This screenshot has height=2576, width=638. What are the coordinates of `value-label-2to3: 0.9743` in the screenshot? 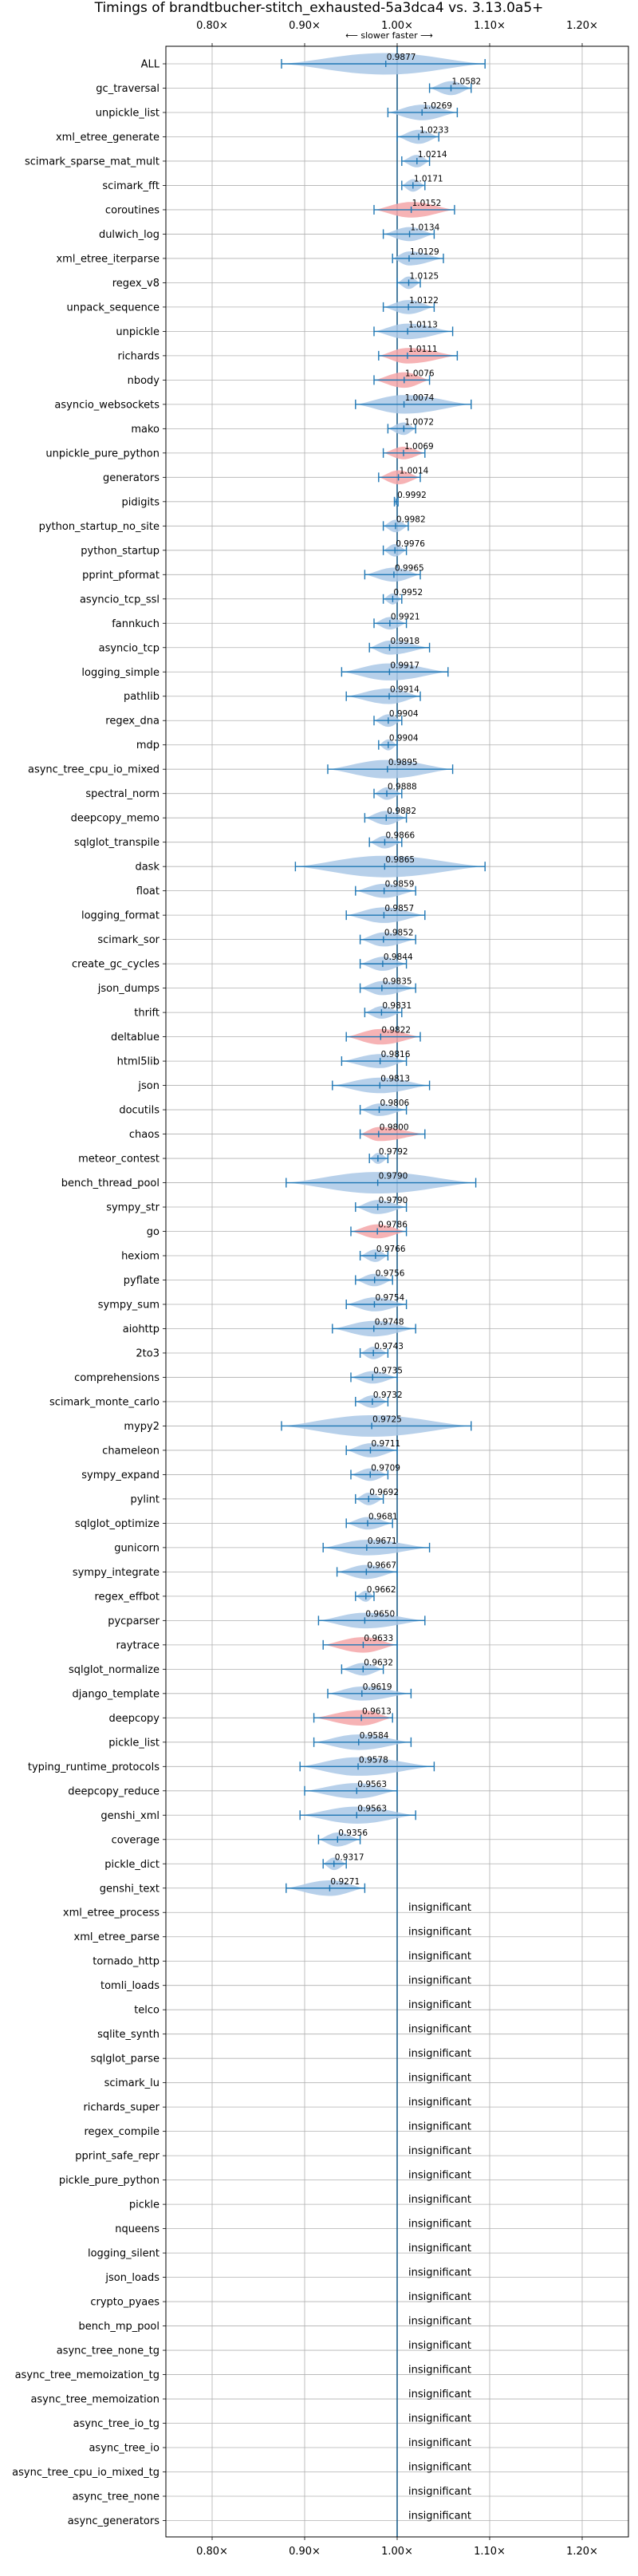 It's located at (389, 1346).